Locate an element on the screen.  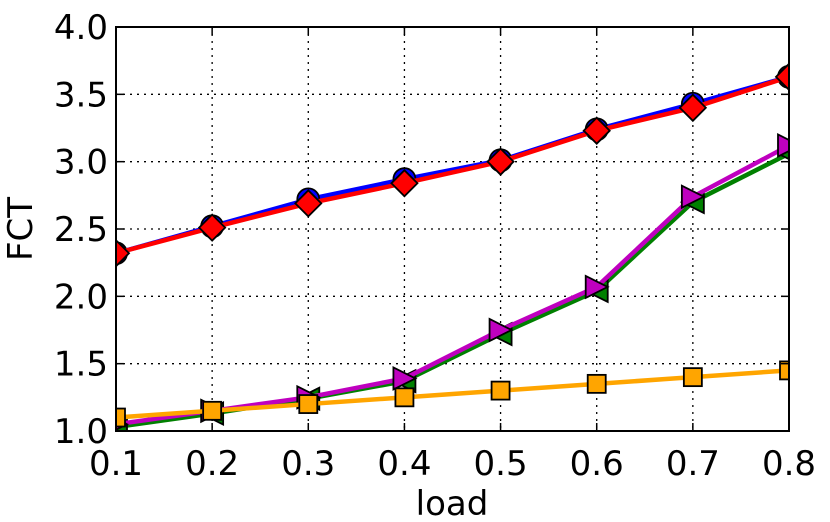
y-tick-label: 4.0 is located at coordinates (81, 28).